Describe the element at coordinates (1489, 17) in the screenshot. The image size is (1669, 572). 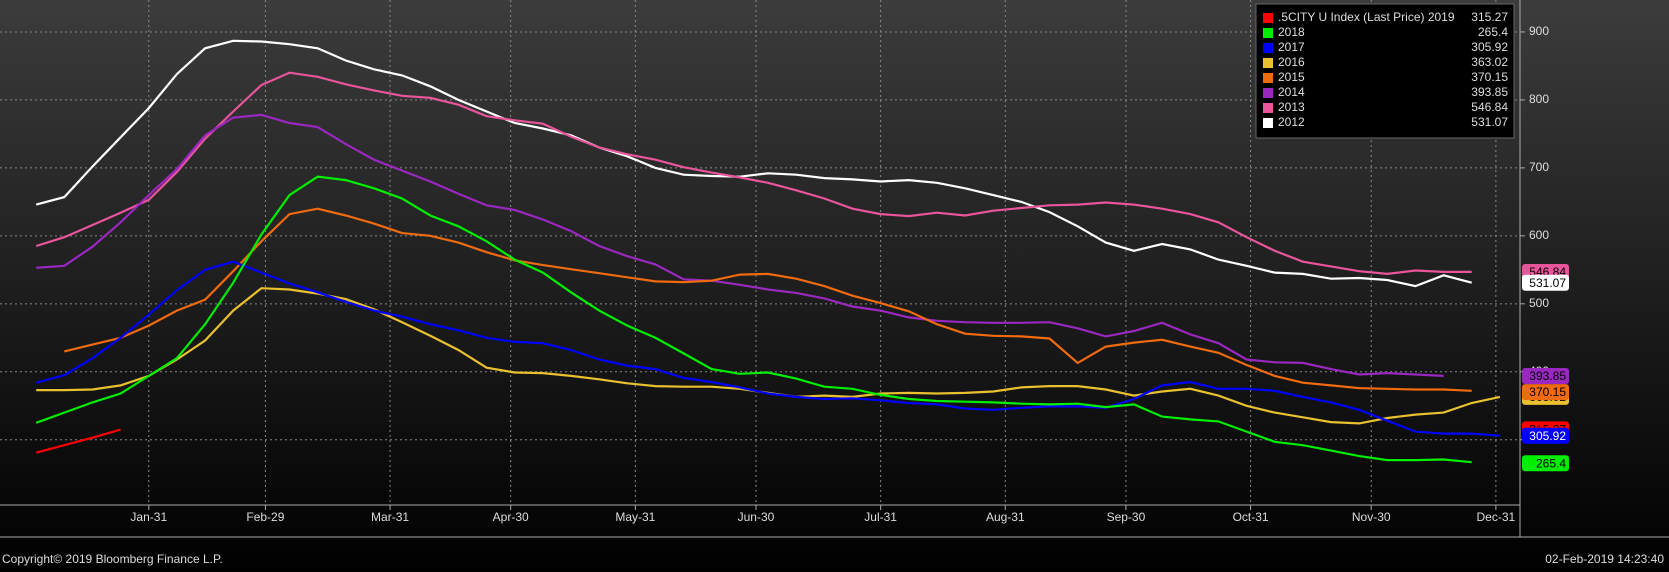
I see `legend-value: 315.27` at that location.